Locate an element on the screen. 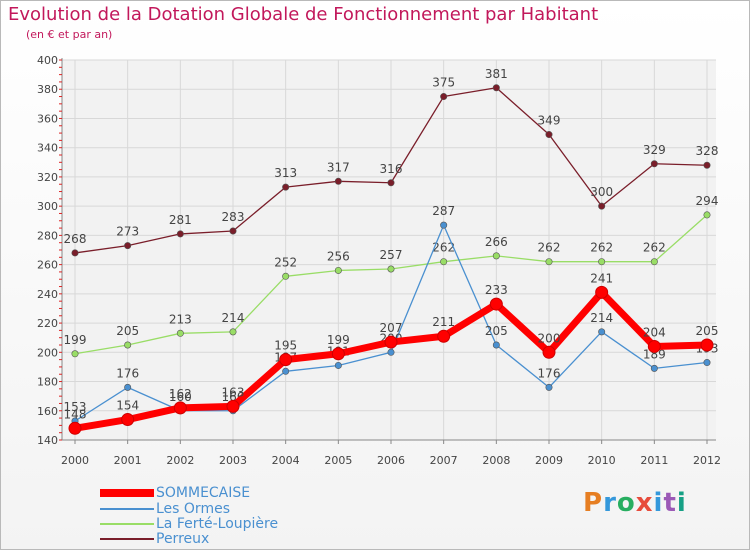 The height and width of the screenshot is (550, 750). data-label-perreux-2009: 349 is located at coordinates (549, 121).